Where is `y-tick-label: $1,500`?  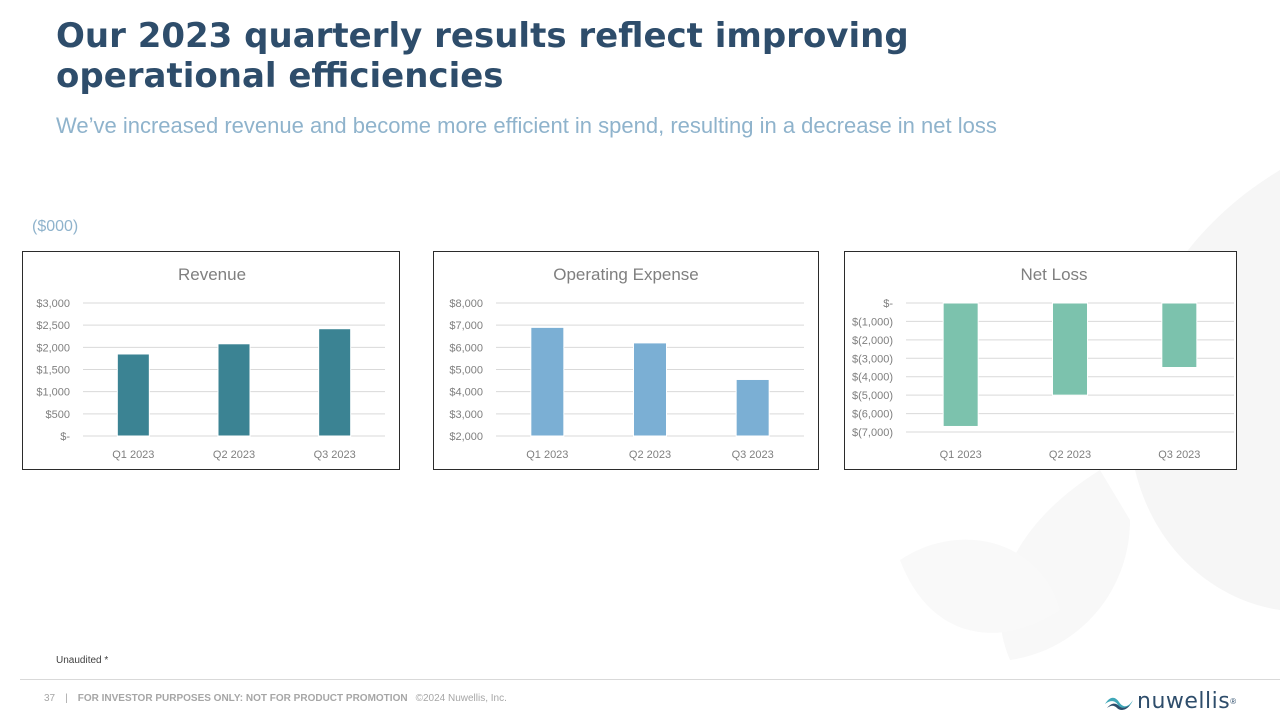 y-tick-label: $1,500 is located at coordinates (53, 371).